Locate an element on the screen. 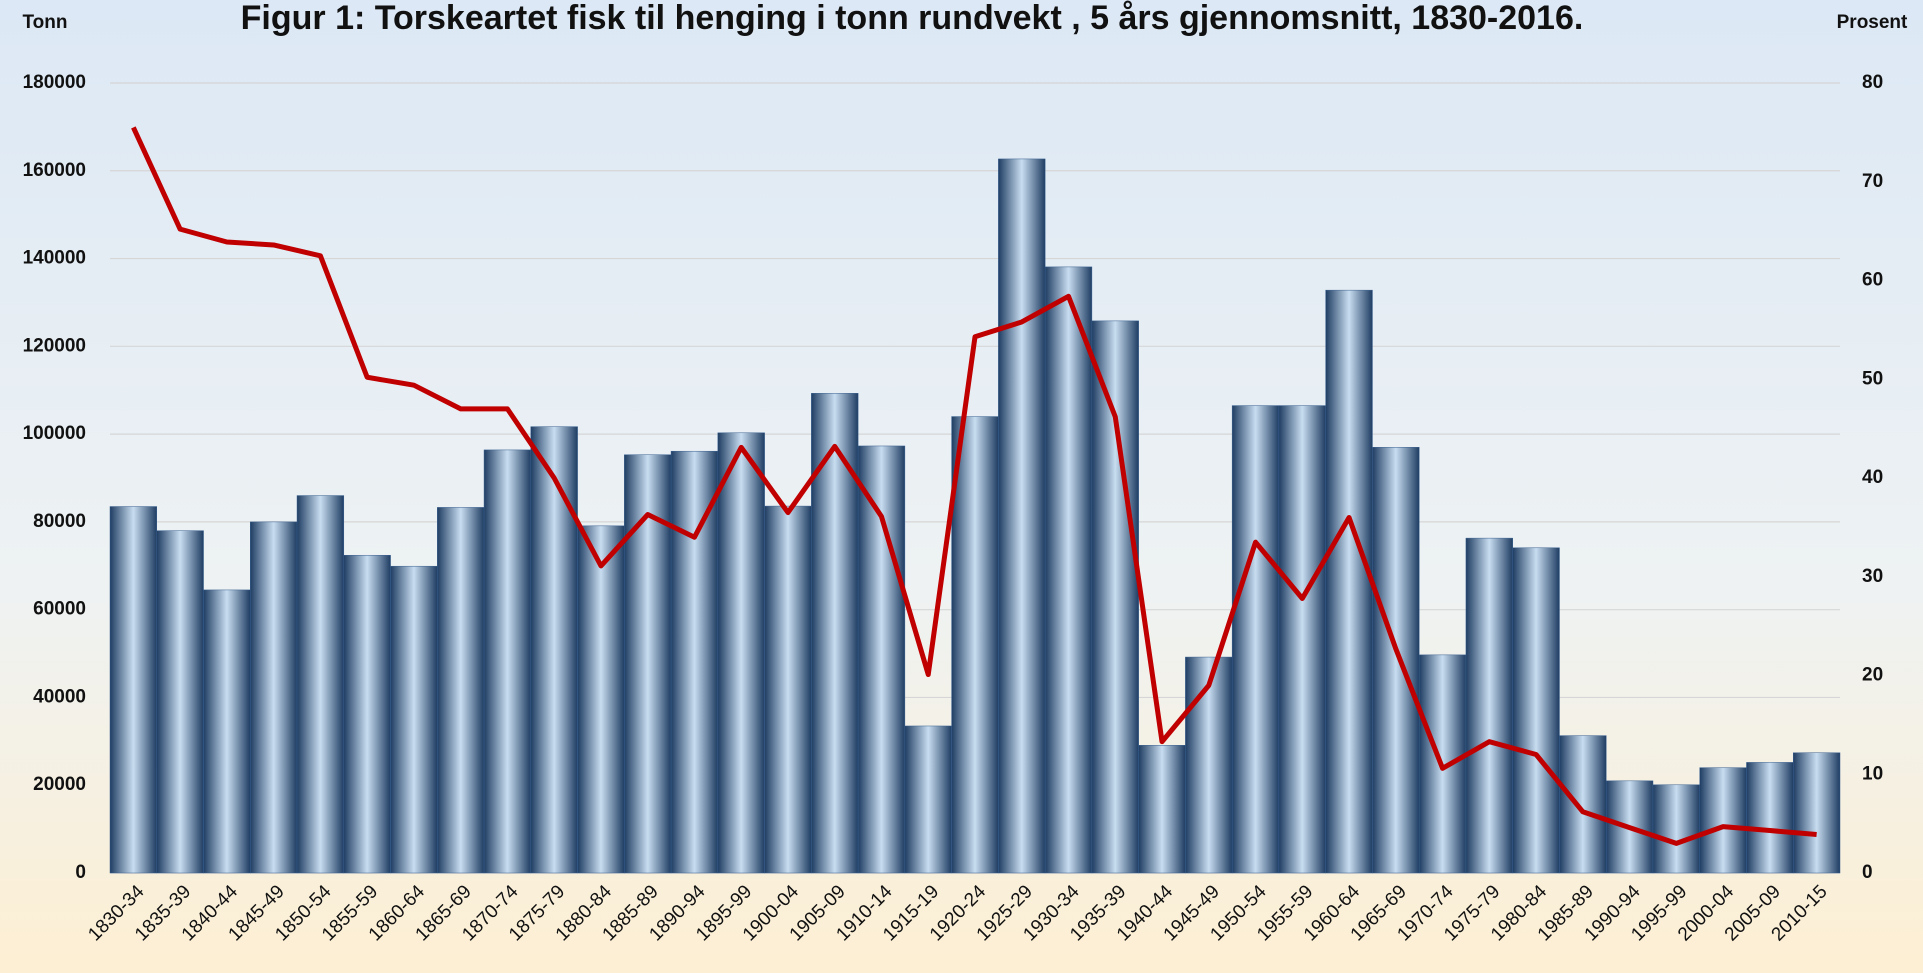  y2-tick-label: 80 is located at coordinates (1872, 82).